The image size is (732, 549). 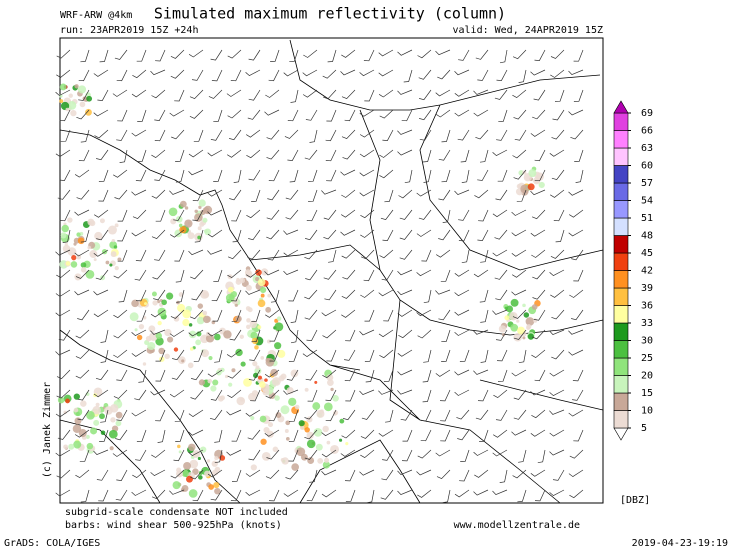 What do you see at coordinates (680, 543) in the screenshot?
I see `timestamp: 2019-04-23-19:19` at bounding box center [680, 543].